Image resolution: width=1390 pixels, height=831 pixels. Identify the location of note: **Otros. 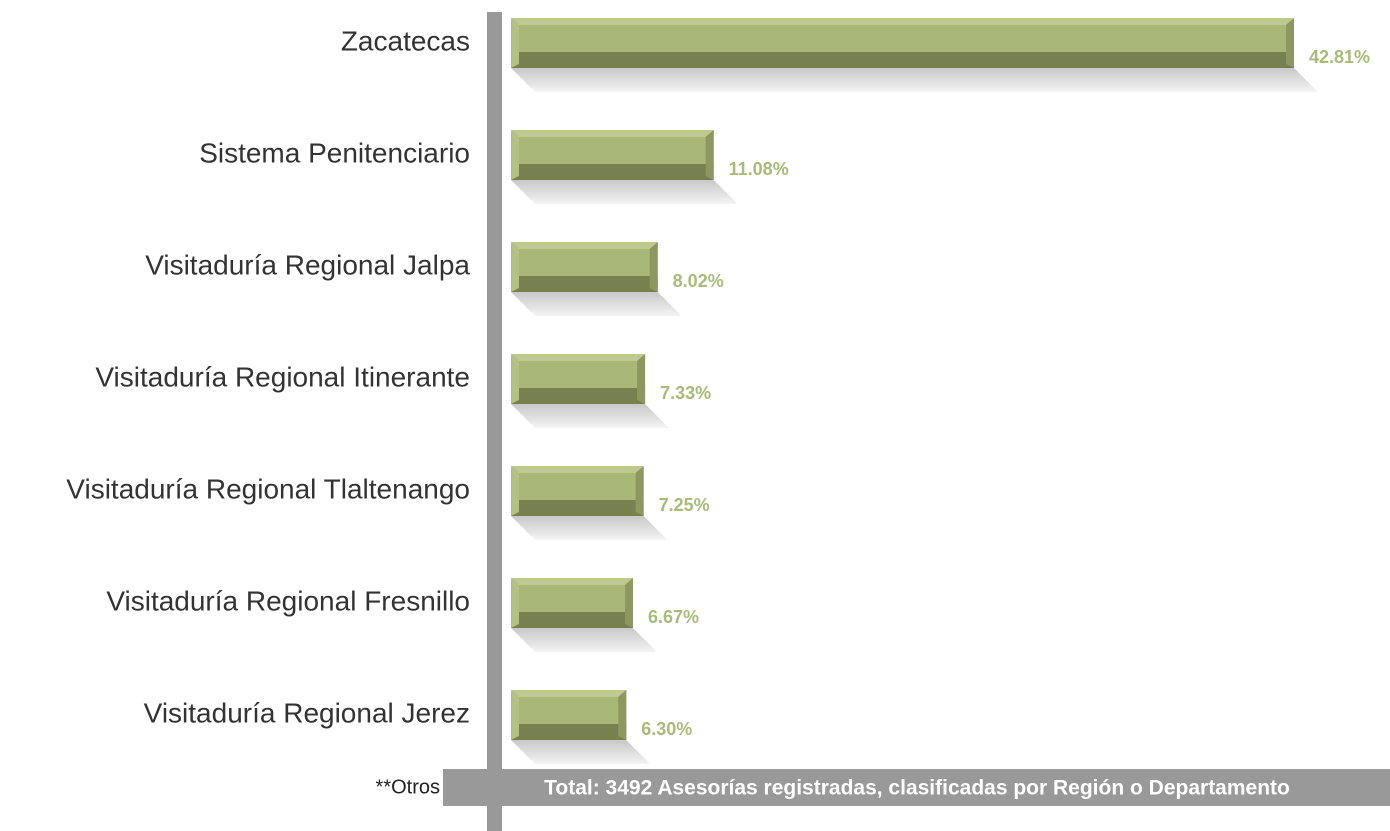
(408, 787).